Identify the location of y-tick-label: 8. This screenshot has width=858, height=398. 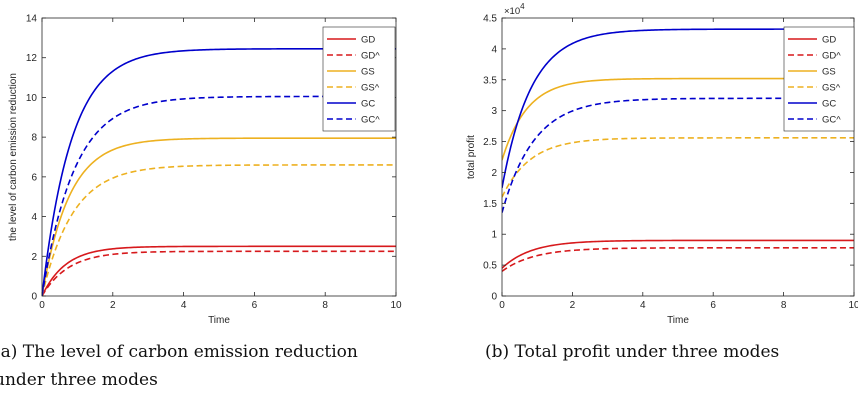
(34, 138).